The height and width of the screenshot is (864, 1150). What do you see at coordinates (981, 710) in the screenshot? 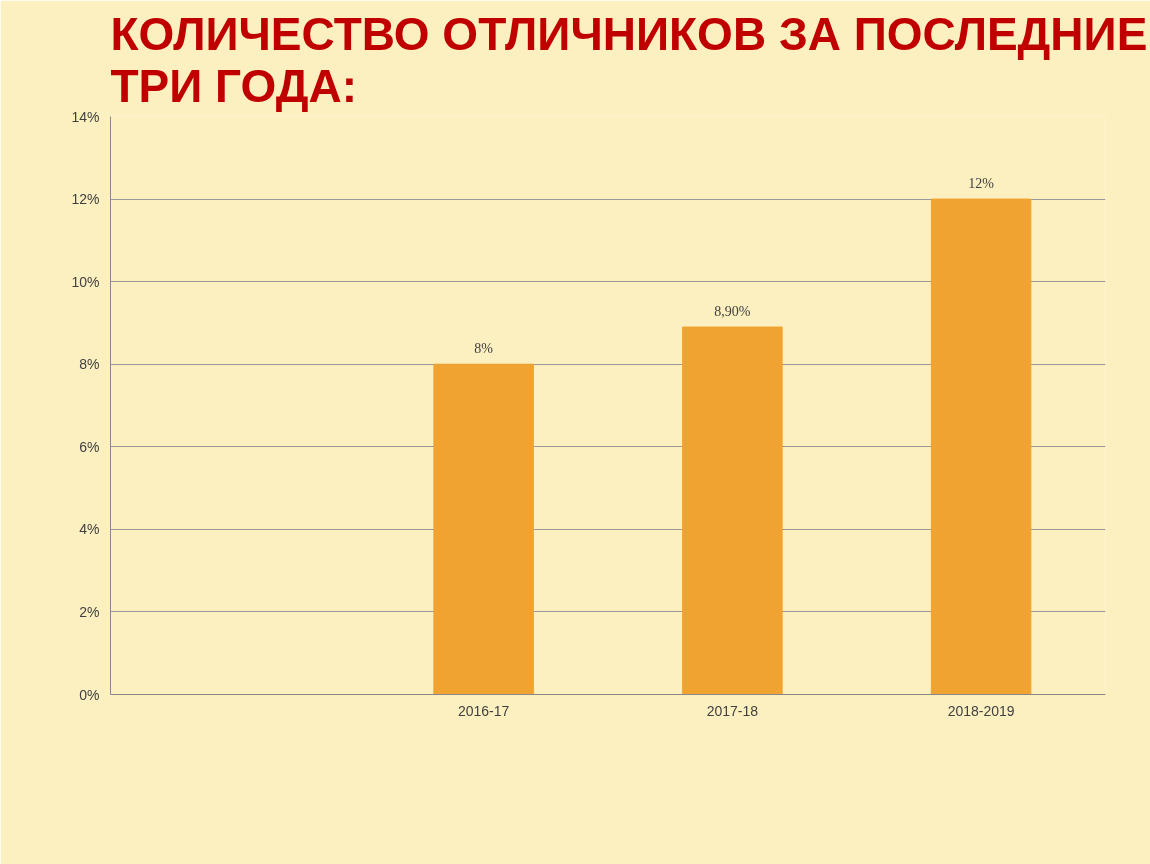
I see `x-tick-label: 2018-2019` at bounding box center [981, 710].